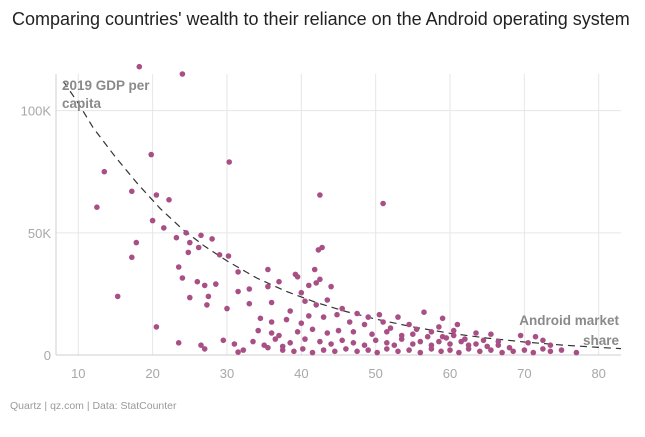  Describe the element at coordinates (598, 373) in the screenshot. I see `x-tick-label: 80` at that location.